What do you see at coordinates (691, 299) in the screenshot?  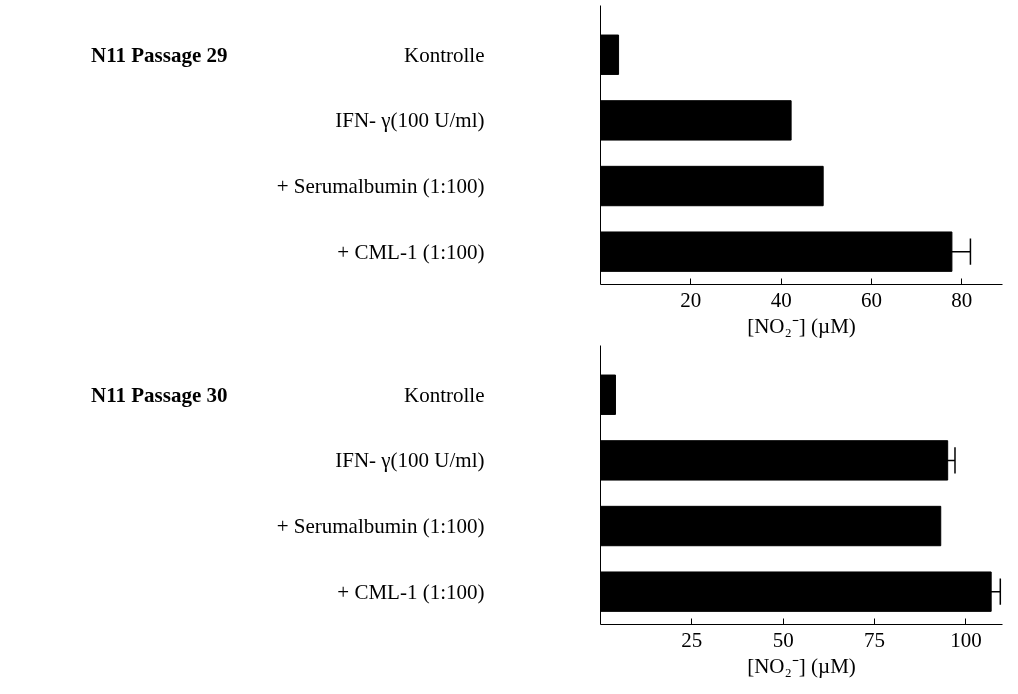 I see `x-tick-label: 20` at bounding box center [691, 299].